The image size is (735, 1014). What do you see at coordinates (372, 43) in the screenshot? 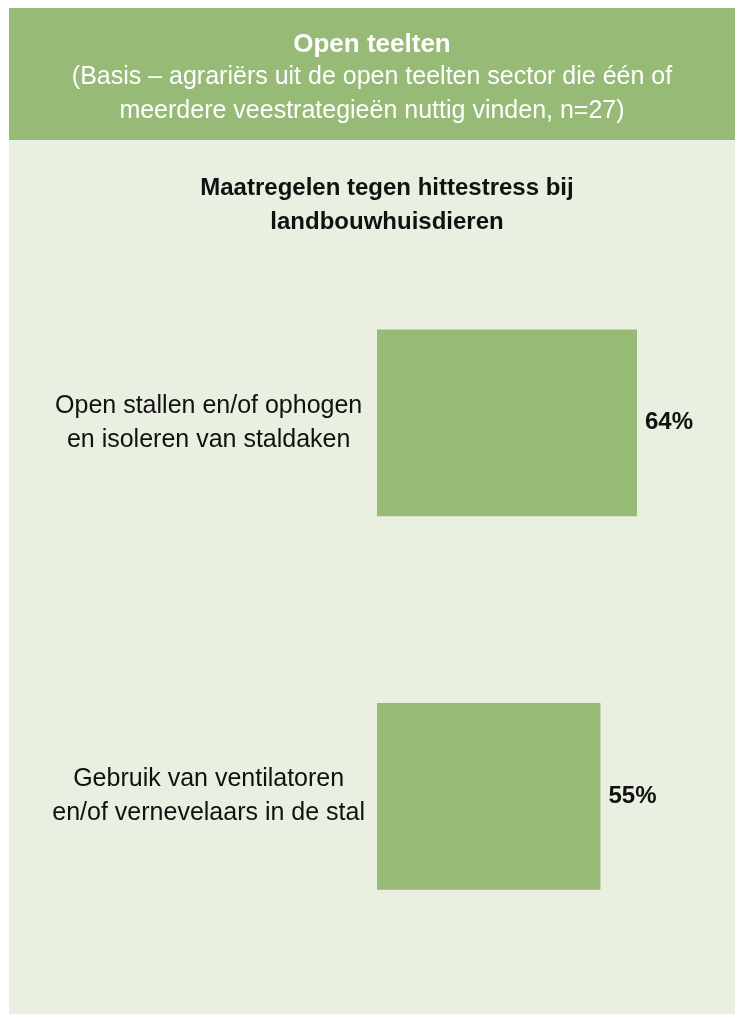
I see `chart-title: Open teelten` at bounding box center [372, 43].